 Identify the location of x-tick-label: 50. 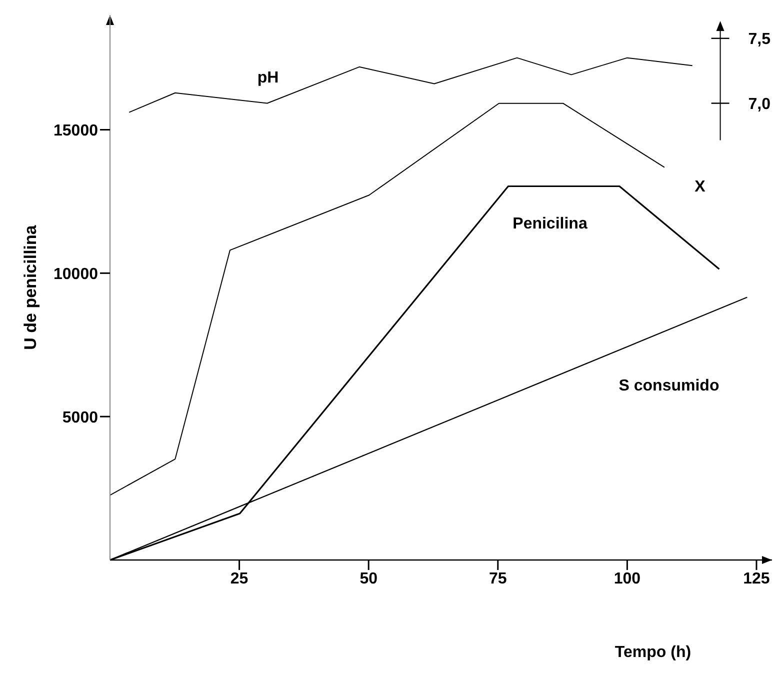
(369, 579).